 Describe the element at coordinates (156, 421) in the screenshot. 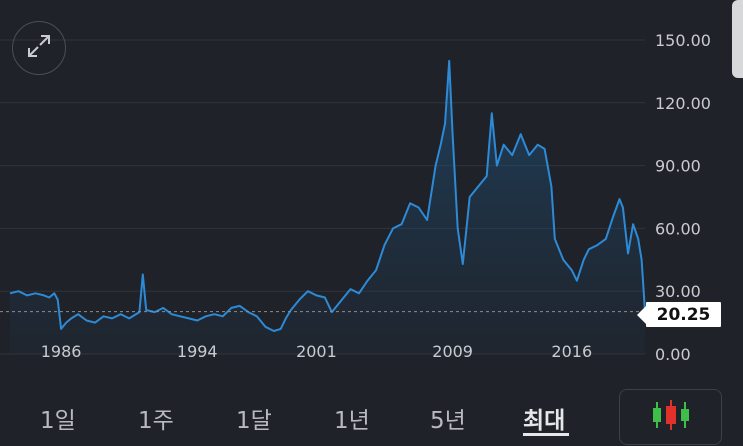

I see `tab-1-week: 1주` at that location.